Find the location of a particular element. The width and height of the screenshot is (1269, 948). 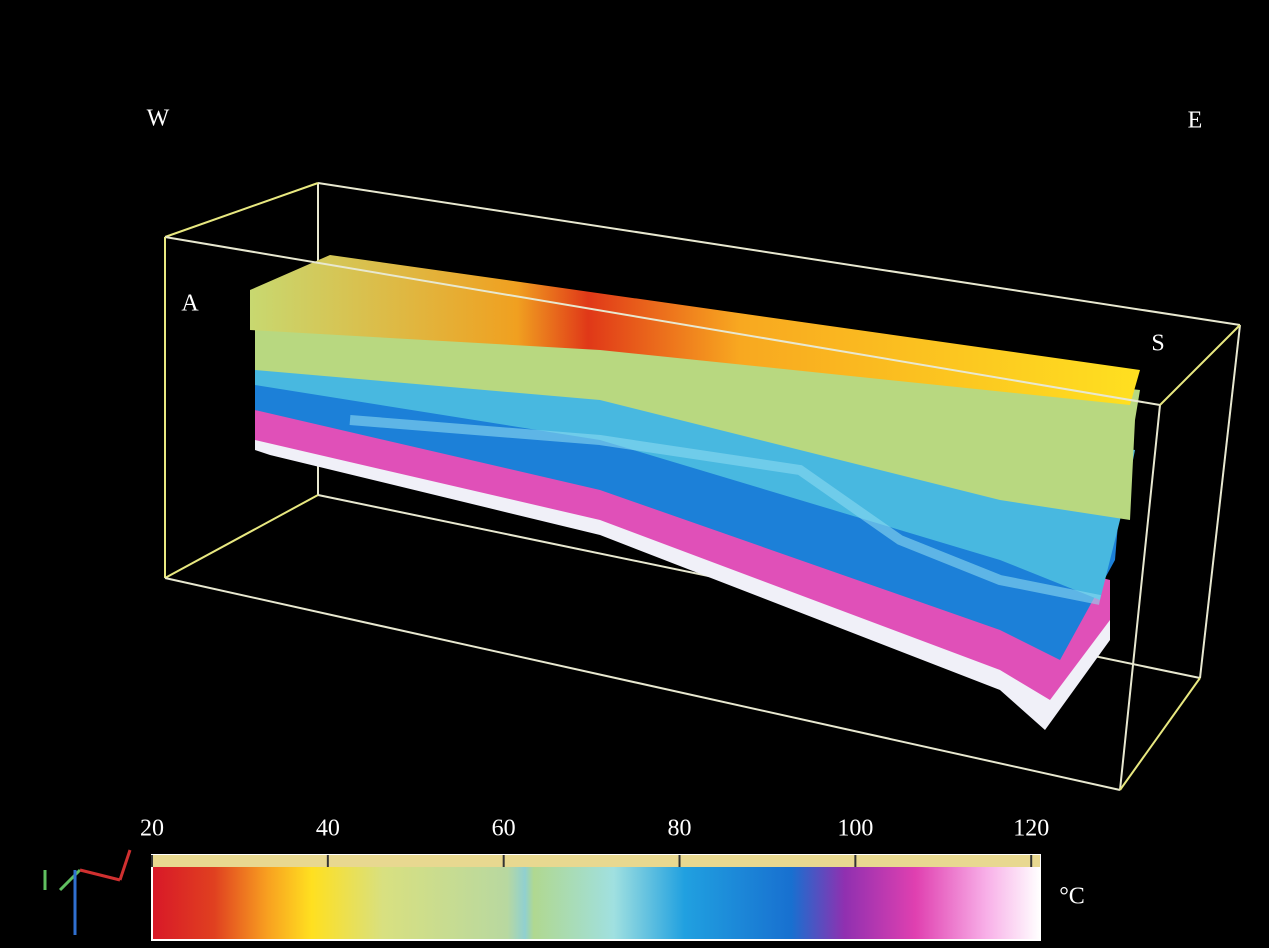

label-s: S is located at coordinates (1157, 344).